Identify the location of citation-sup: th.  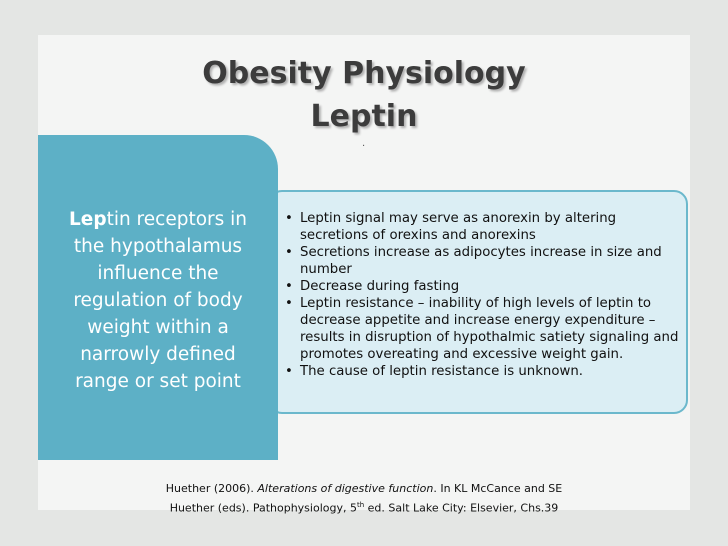
(360, 505).